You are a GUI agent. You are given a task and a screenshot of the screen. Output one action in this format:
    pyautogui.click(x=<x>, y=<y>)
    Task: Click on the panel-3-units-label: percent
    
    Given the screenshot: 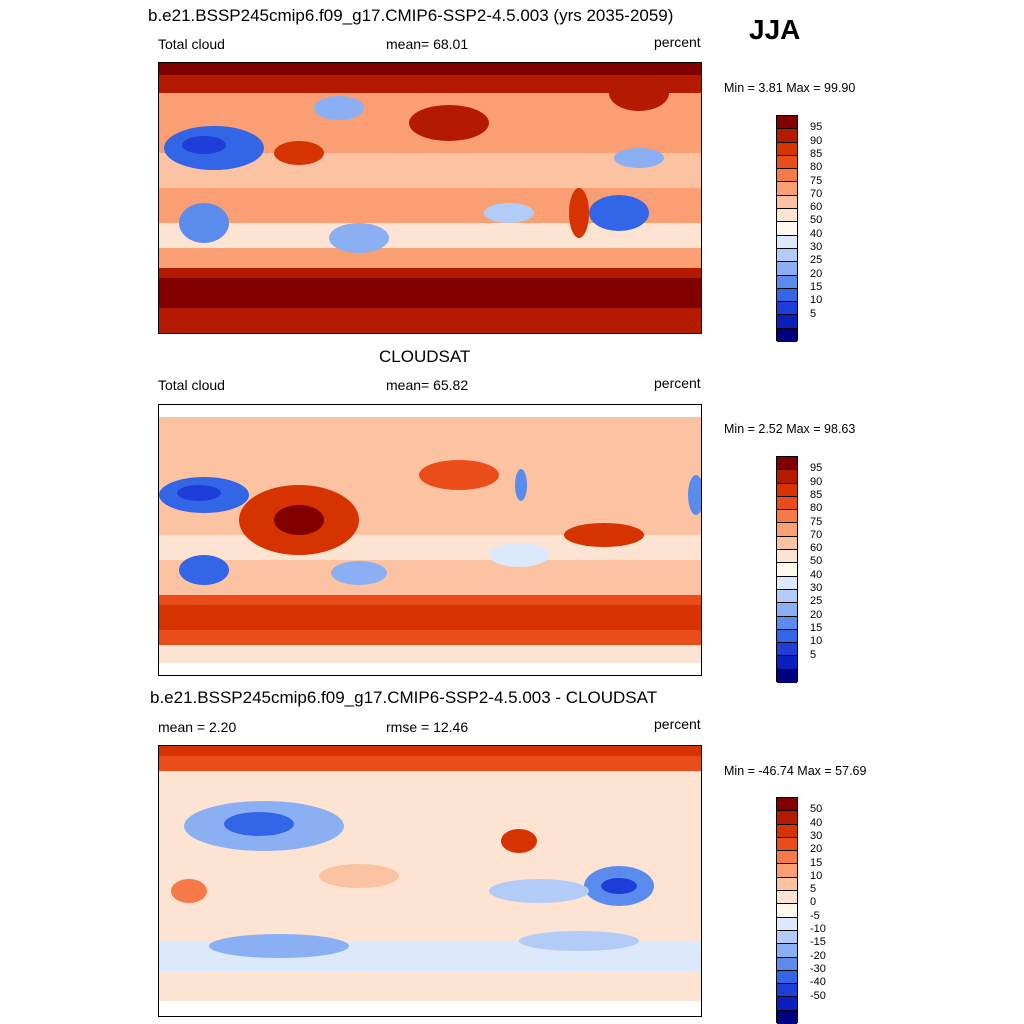 What is the action you would take?
    pyautogui.click(x=677, y=724)
    